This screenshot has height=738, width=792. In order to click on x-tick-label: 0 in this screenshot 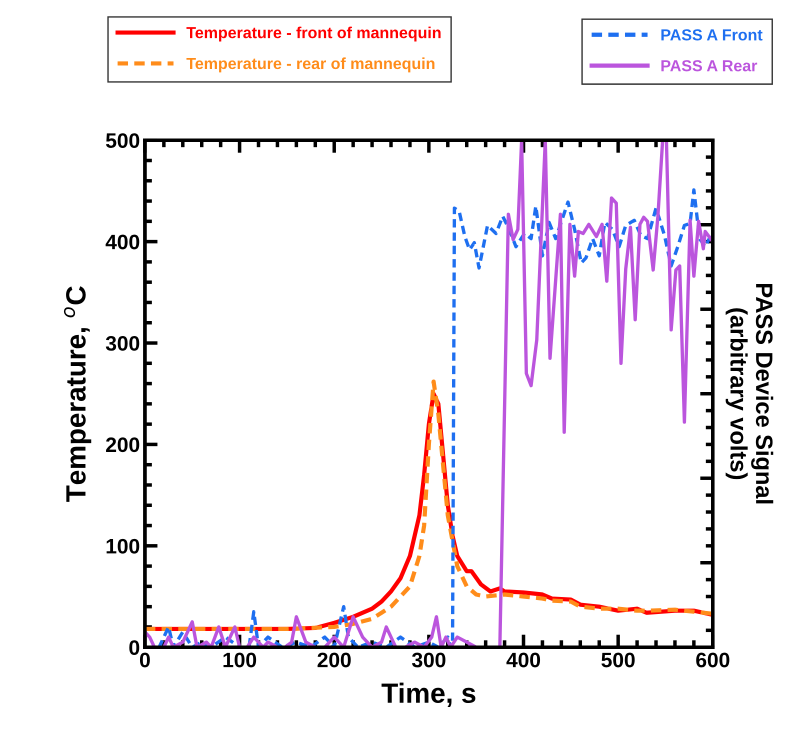, I will do `click(145, 660)`.